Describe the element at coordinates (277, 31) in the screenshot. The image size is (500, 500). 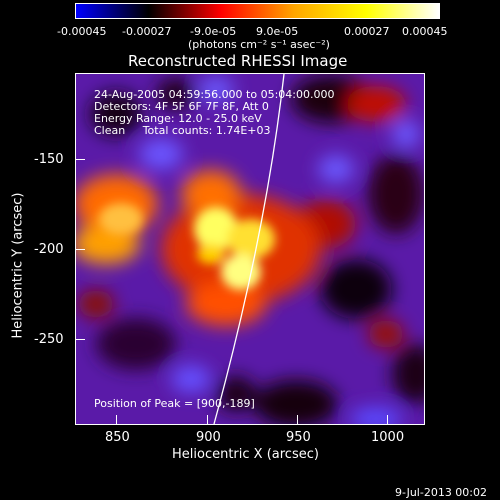
I see `colorbar-tick-label: 9.0e-05` at that location.